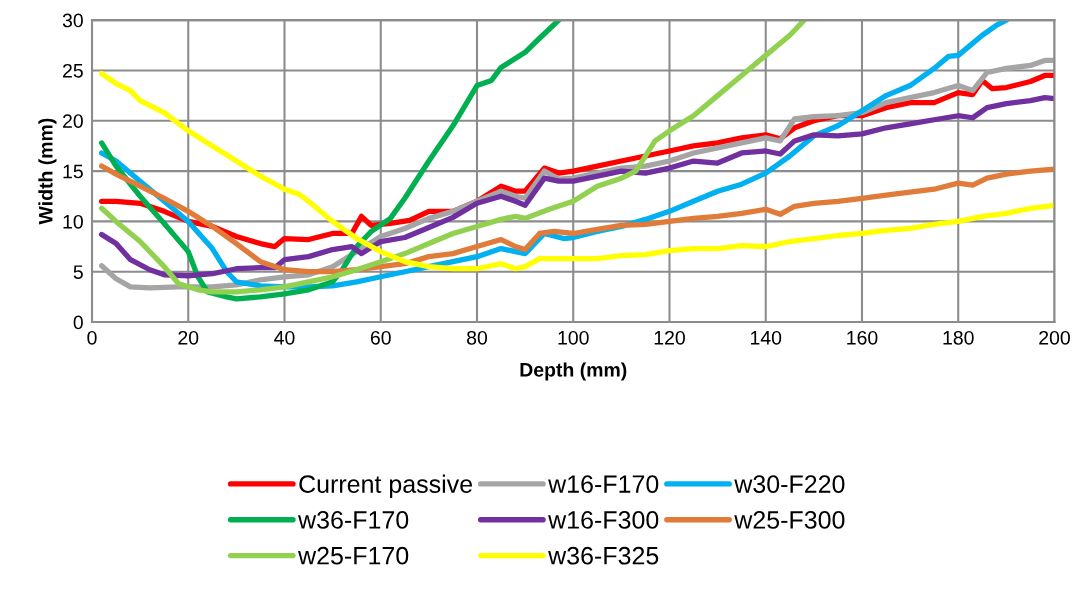 This screenshot has height=592, width=1076. Describe the element at coordinates (669, 337) in the screenshot. I see `x-tick-label: 120` at that location.